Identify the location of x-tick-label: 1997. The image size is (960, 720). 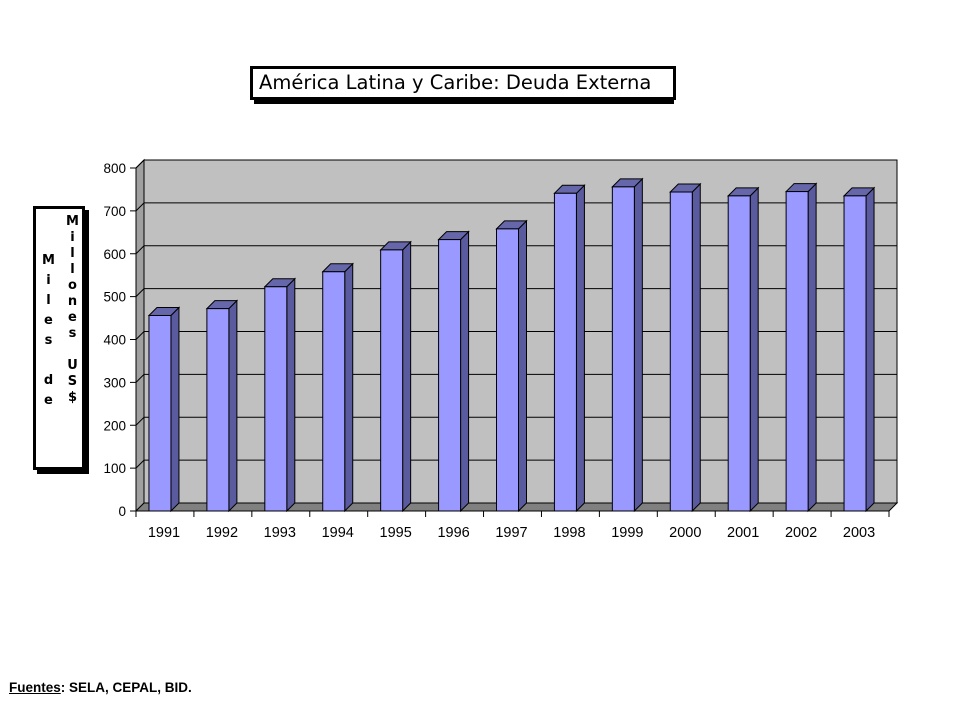
(511, 533).